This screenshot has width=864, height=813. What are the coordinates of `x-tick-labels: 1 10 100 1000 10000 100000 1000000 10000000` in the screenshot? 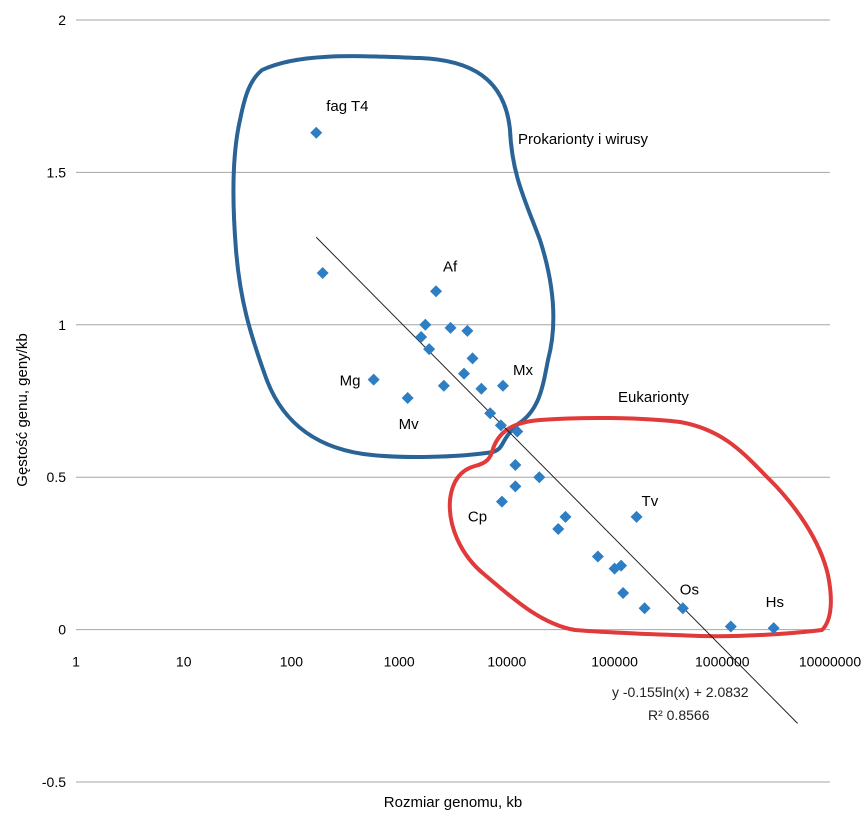 It's located at (466, 662).